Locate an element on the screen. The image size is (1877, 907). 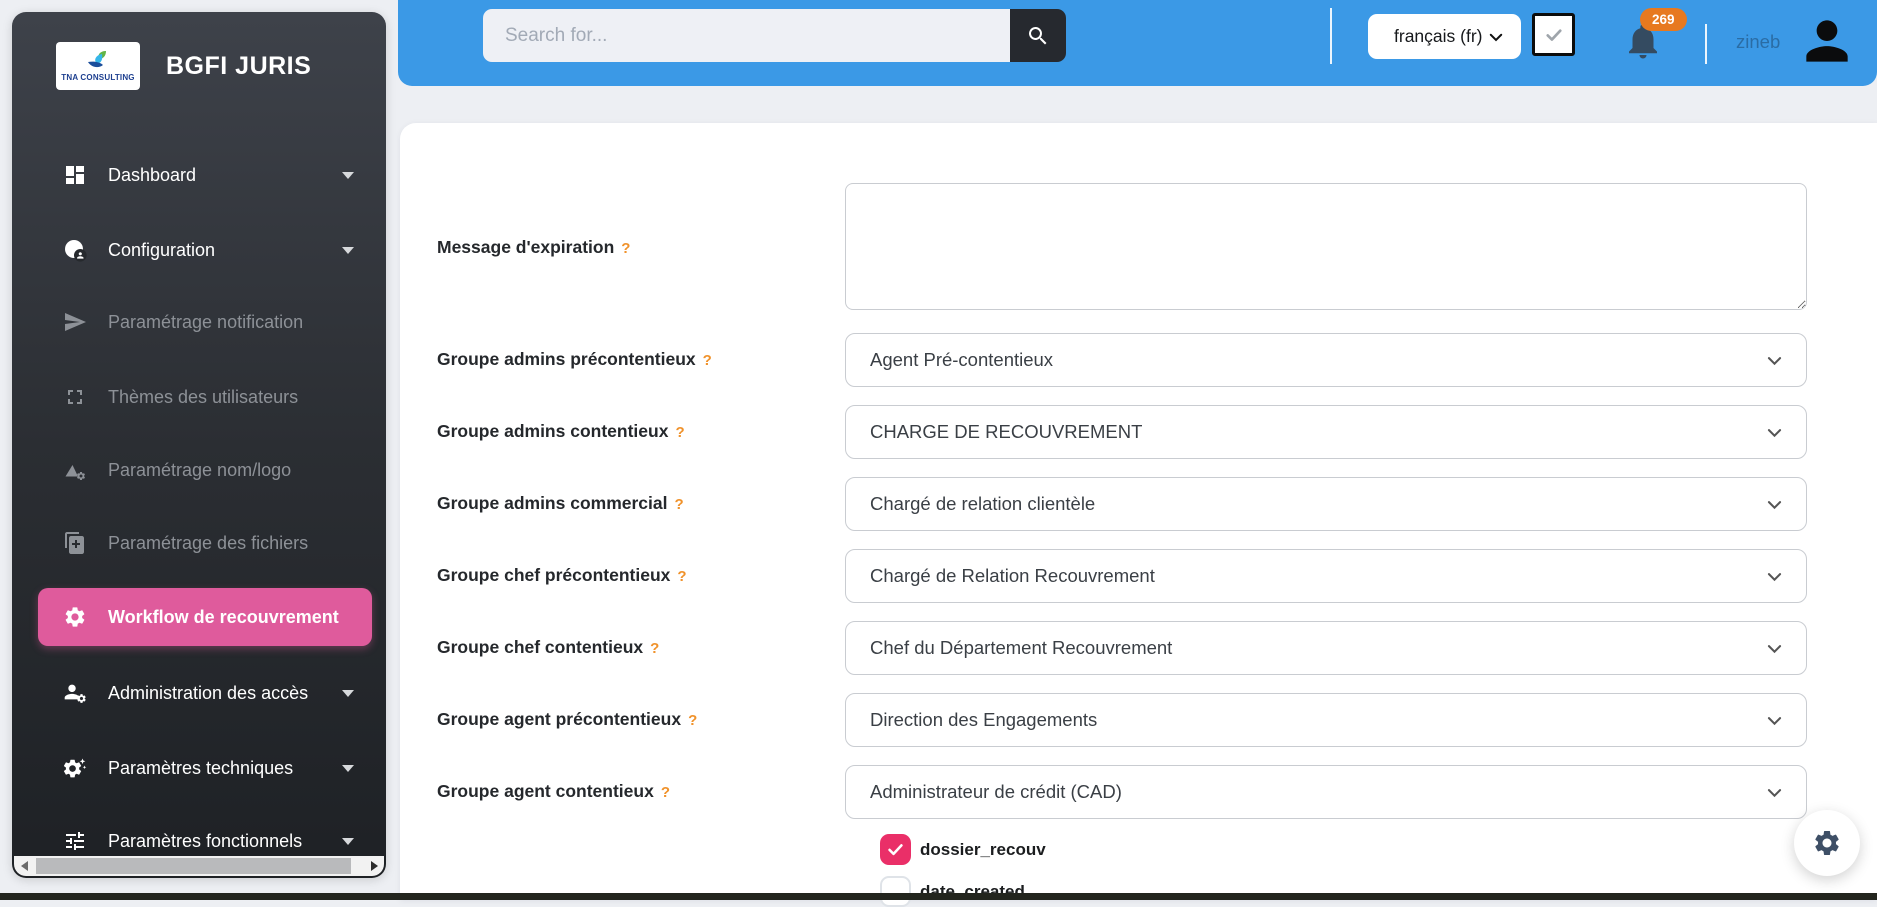
sidebar-item-workflow-recouvrement: Workflow de recouvrement is located at coordinates (205, 617).